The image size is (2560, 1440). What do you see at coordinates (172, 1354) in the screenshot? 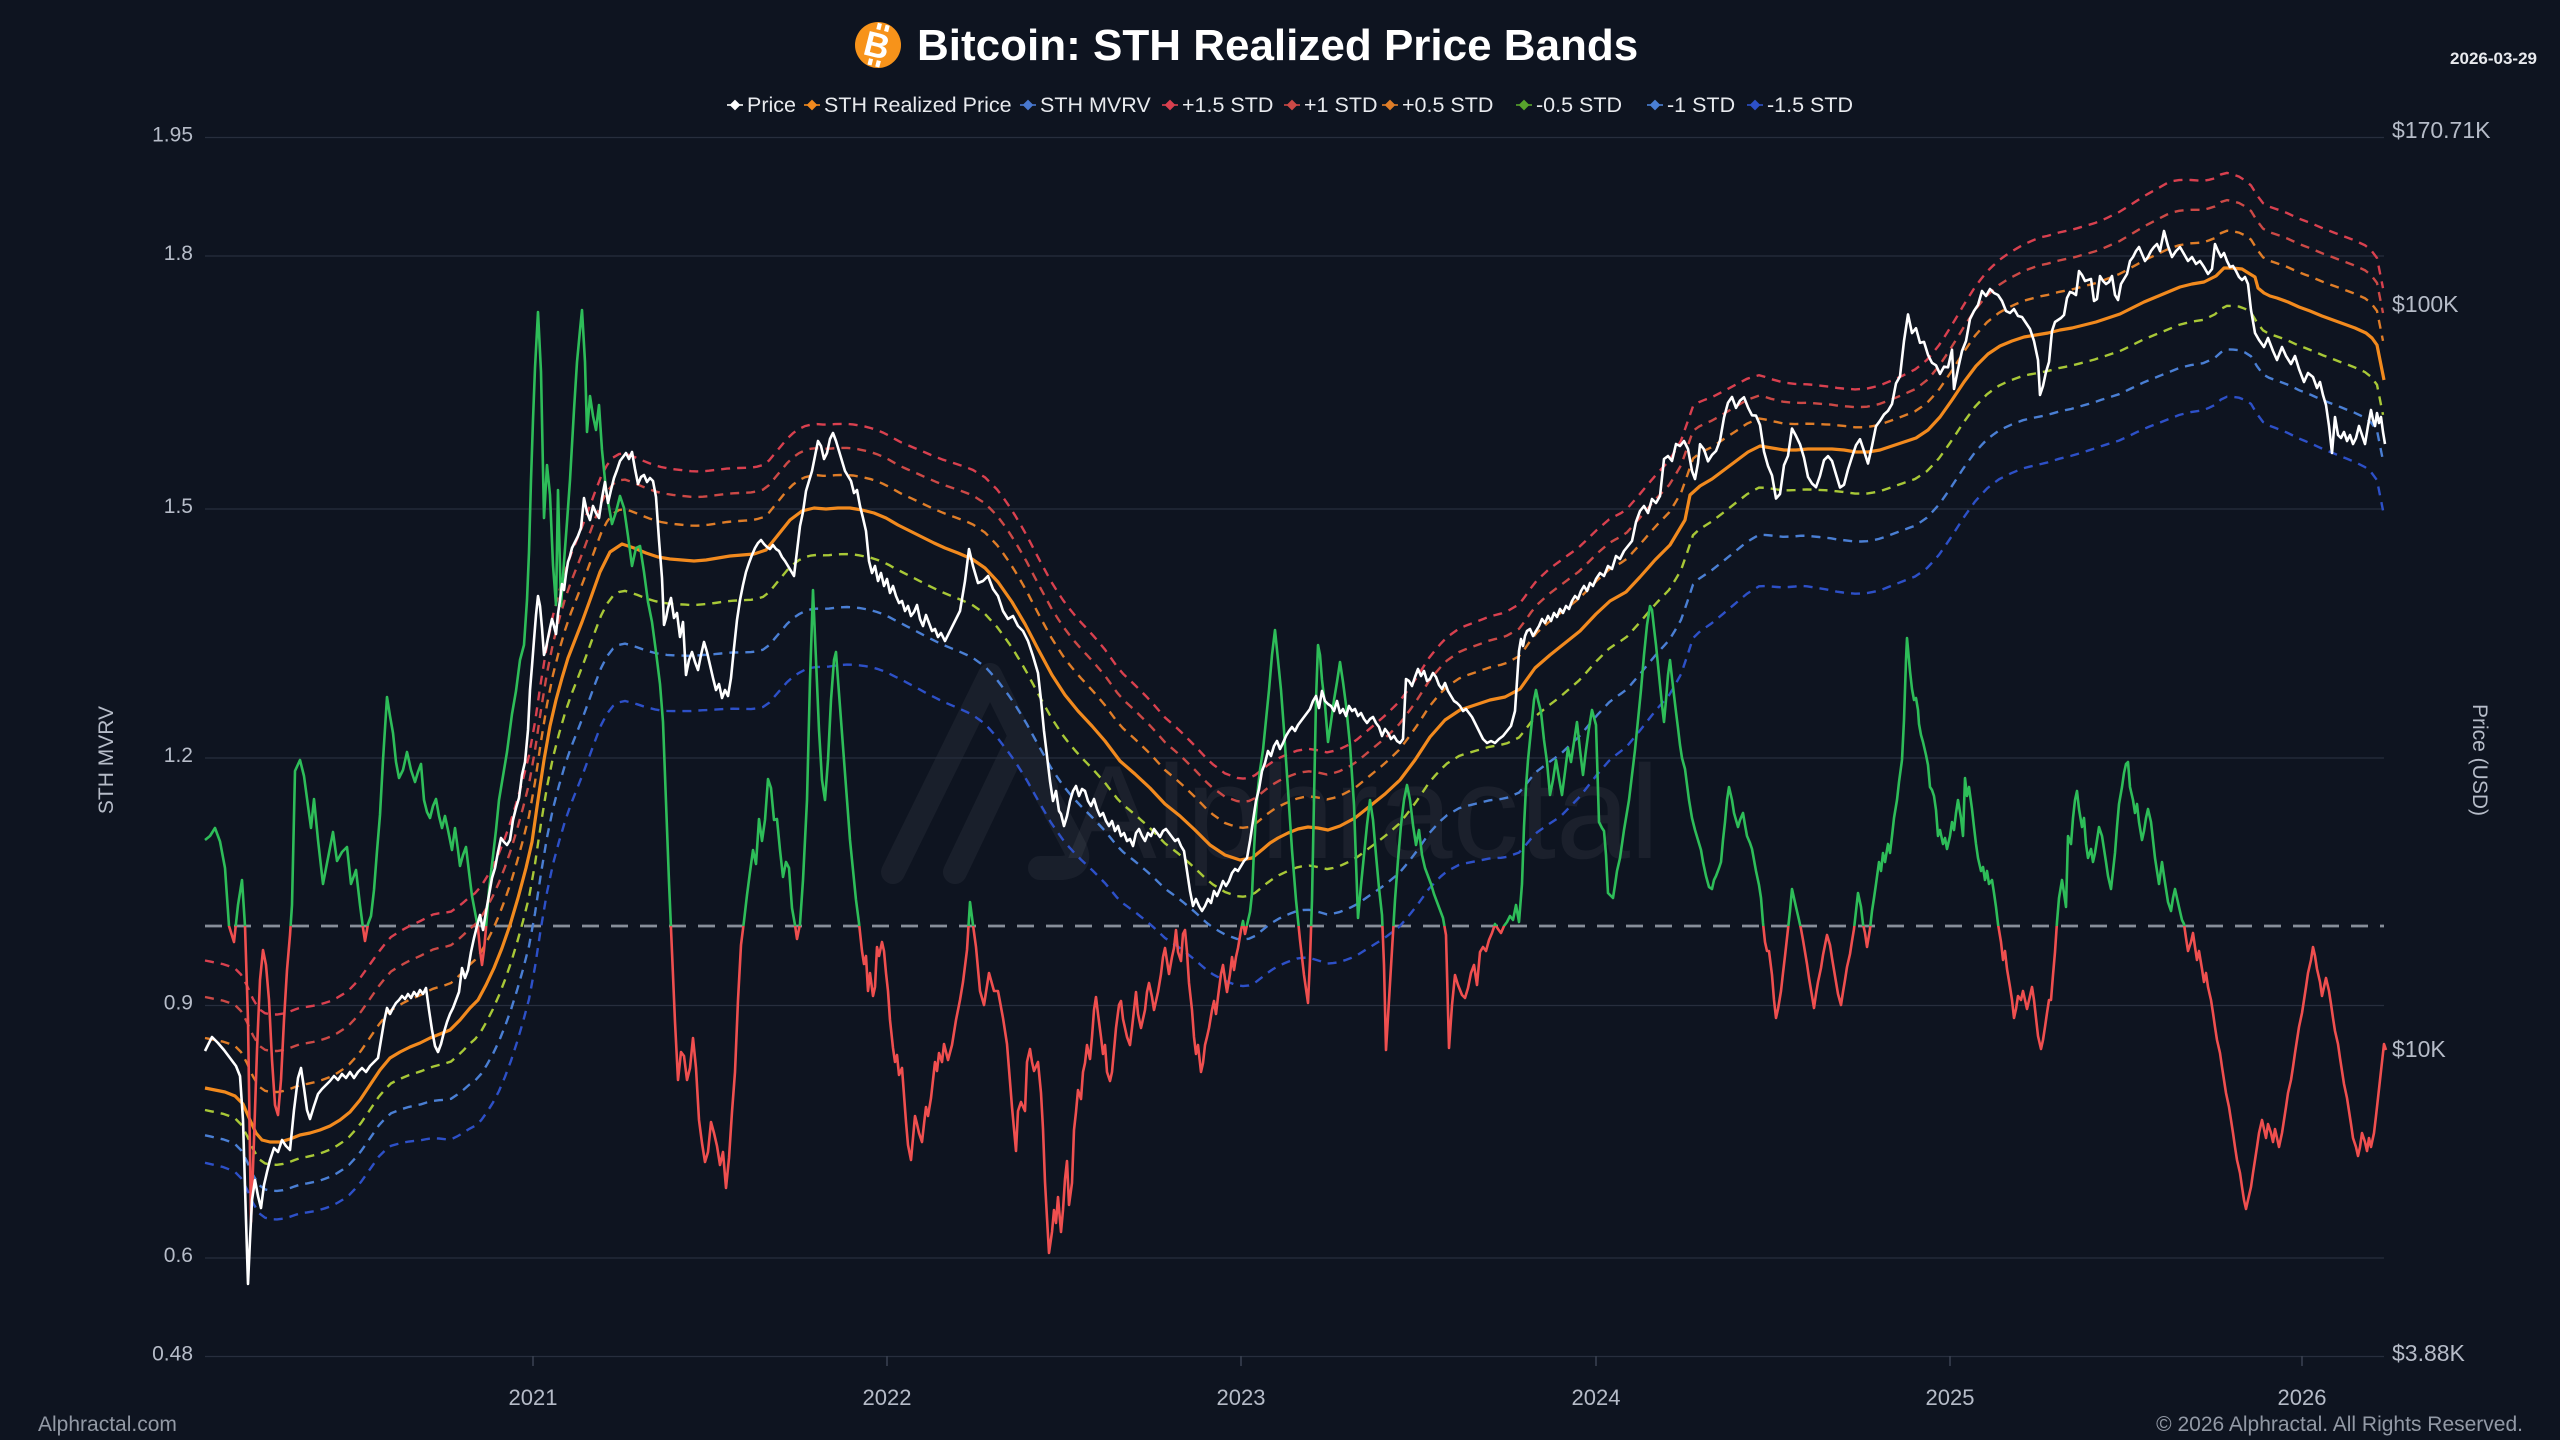
I see `svg-text: 0.48` at bounding box center [172, 1354].